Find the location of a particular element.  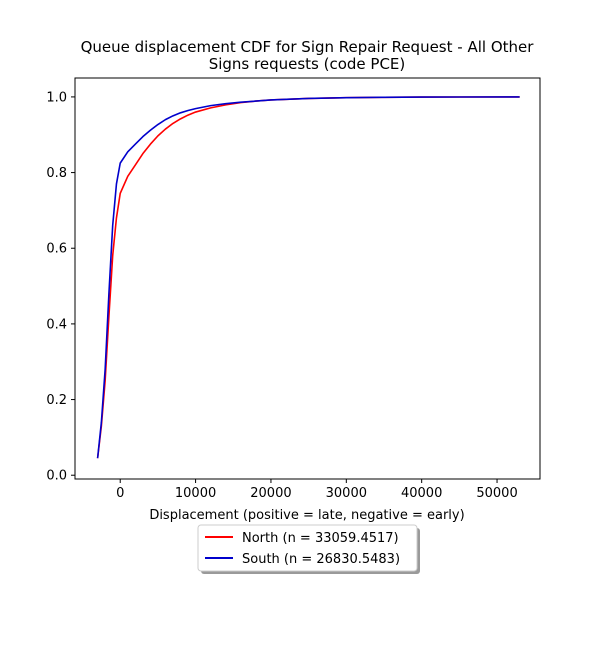

x-tick-label: 20000 is located at coordinates (270, 493).